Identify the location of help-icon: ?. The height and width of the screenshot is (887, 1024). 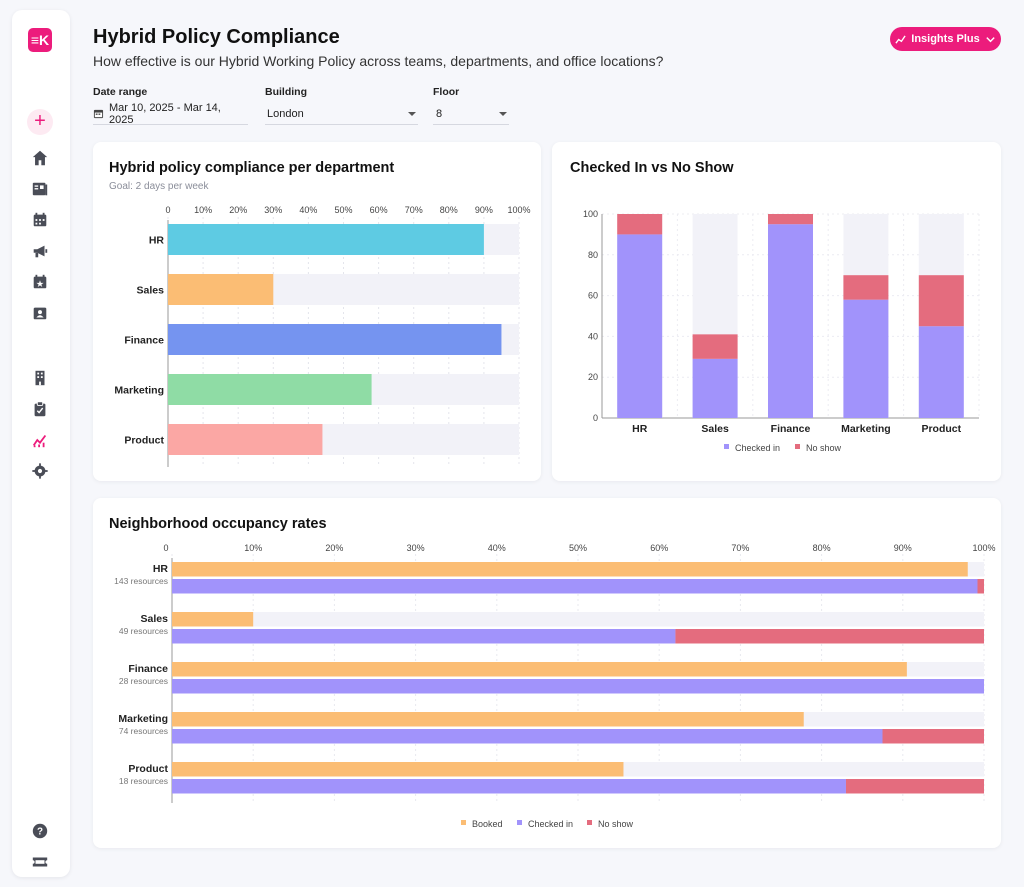
(40, 831).